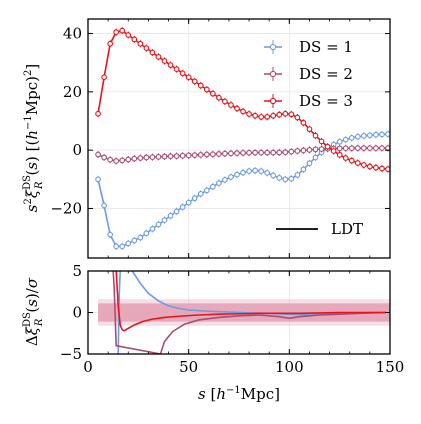 The height and width of the screenshot is (424, 421). I want to click on legend-label: DS = 3, so click(326, 101).